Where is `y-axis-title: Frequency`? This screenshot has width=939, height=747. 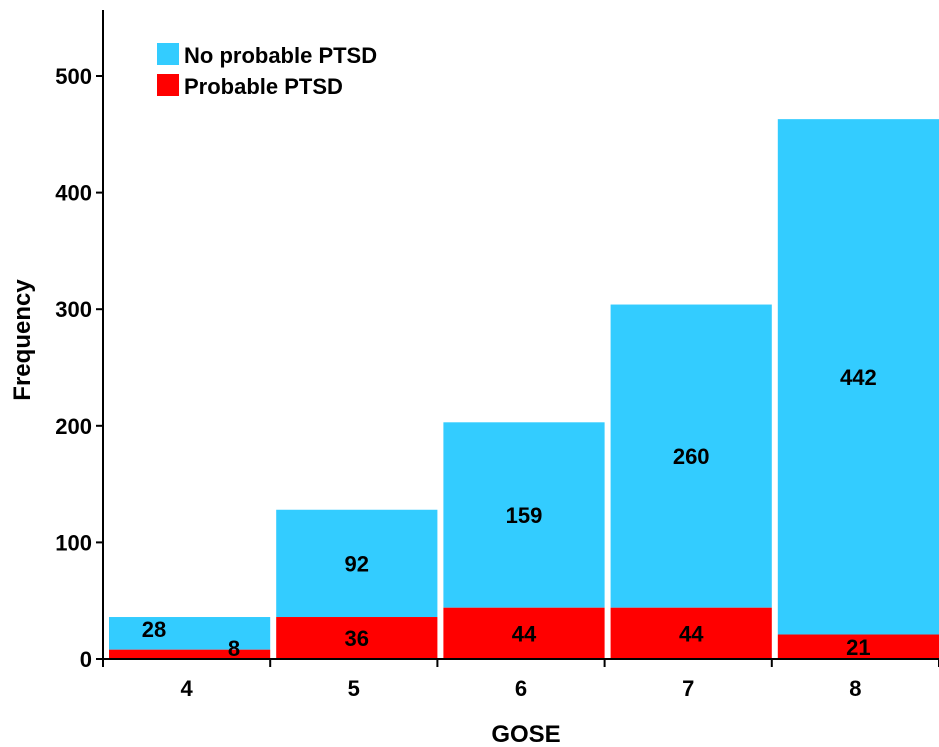 y-axis-title: Frequency is located at coordinates (22, 340).